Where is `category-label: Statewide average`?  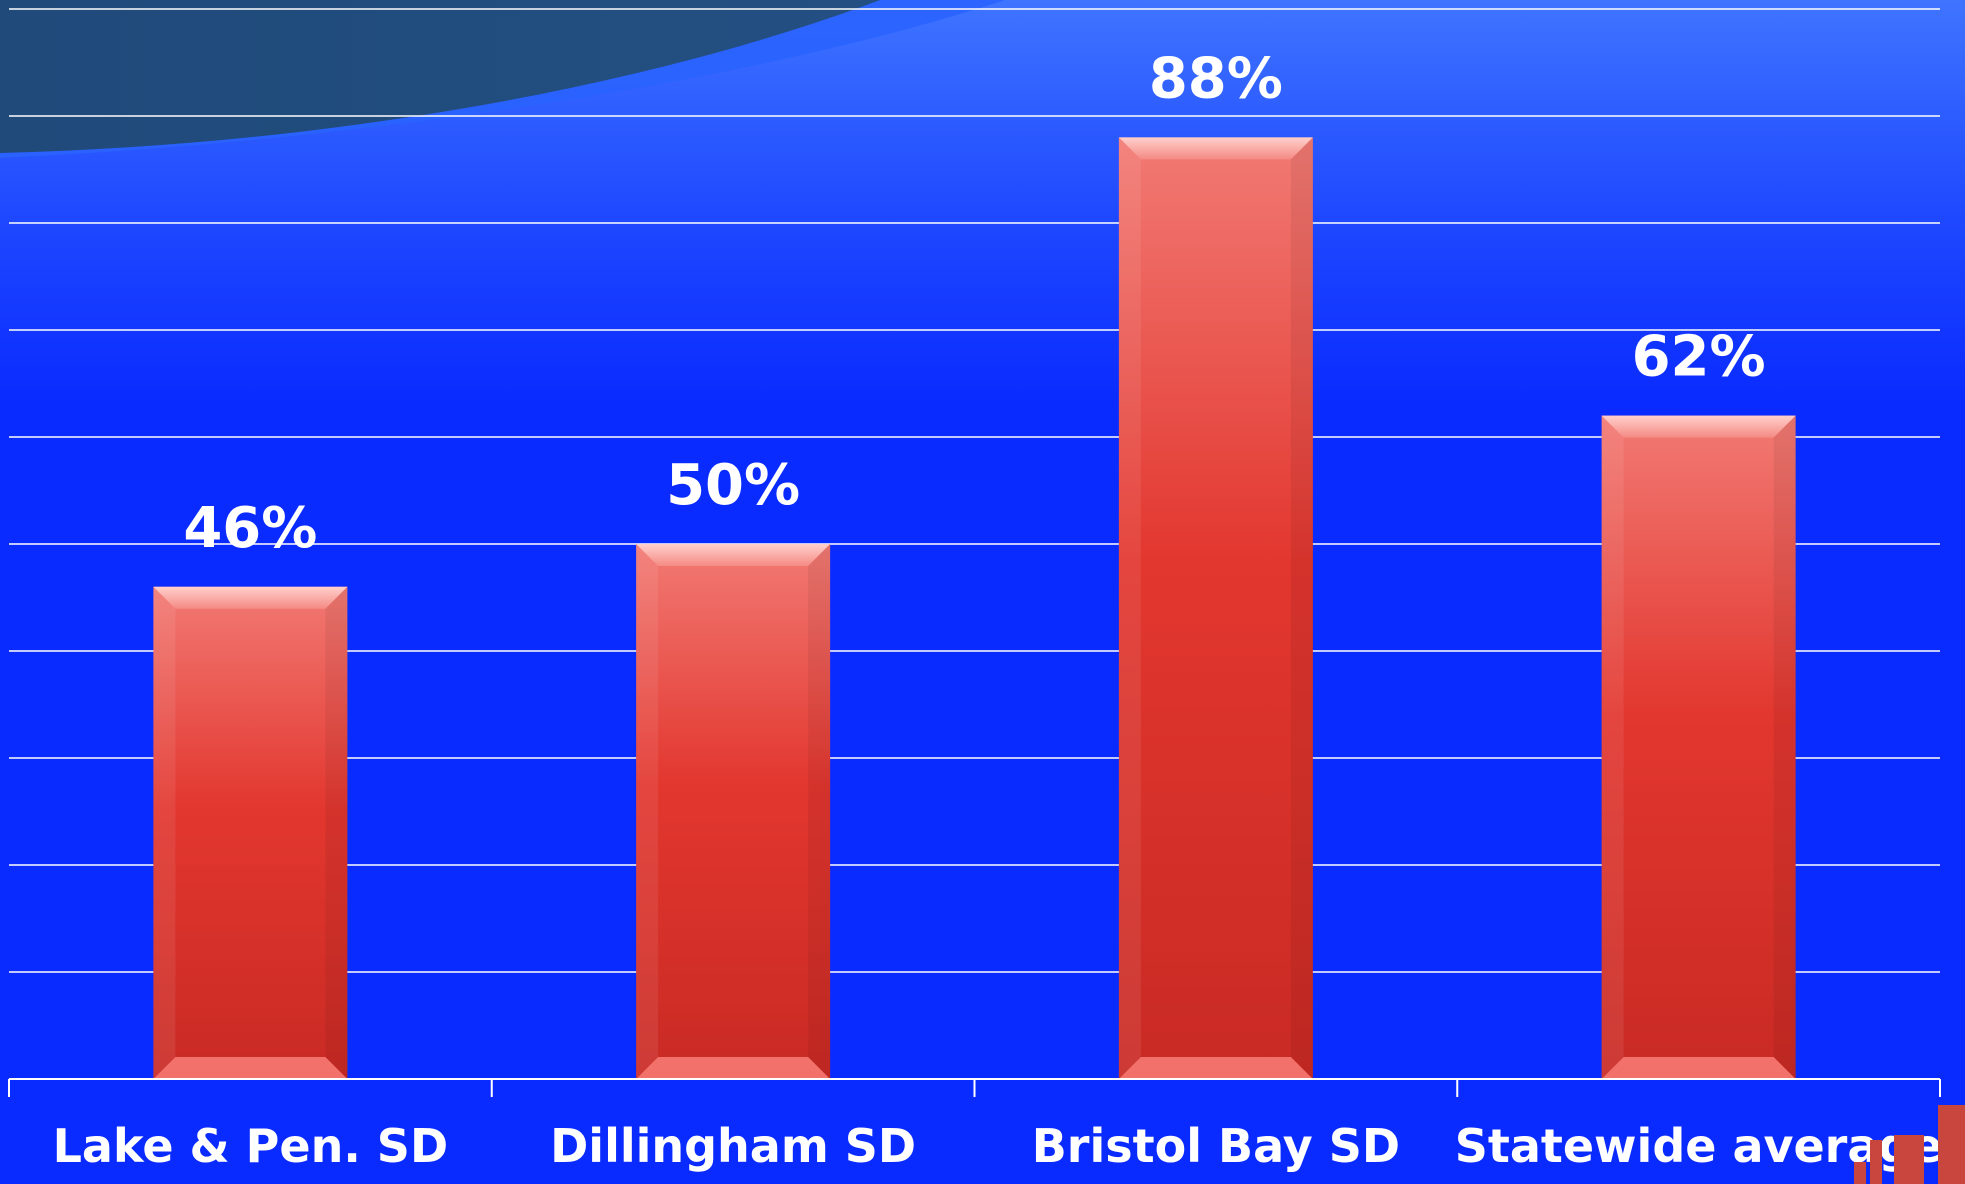 category-label: Statewide average is located at coordinates (1699, 1146).